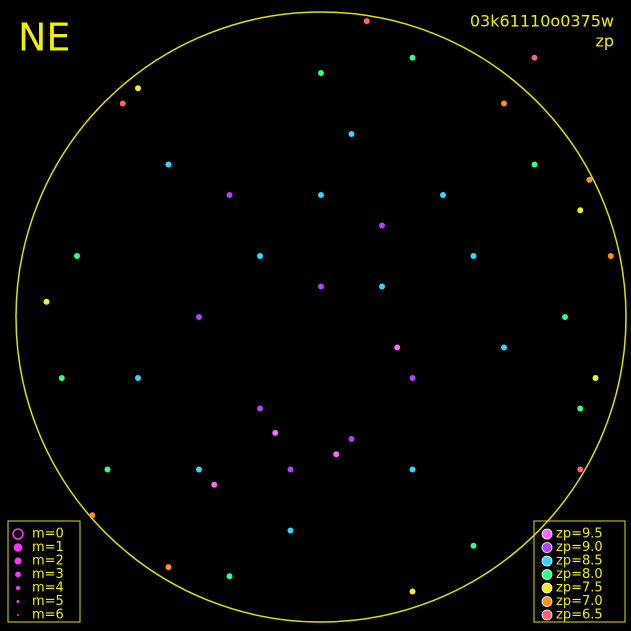  Describe the element at coordinates (48, 534) in the screenshot. I see `size-label: m=0` at that location.